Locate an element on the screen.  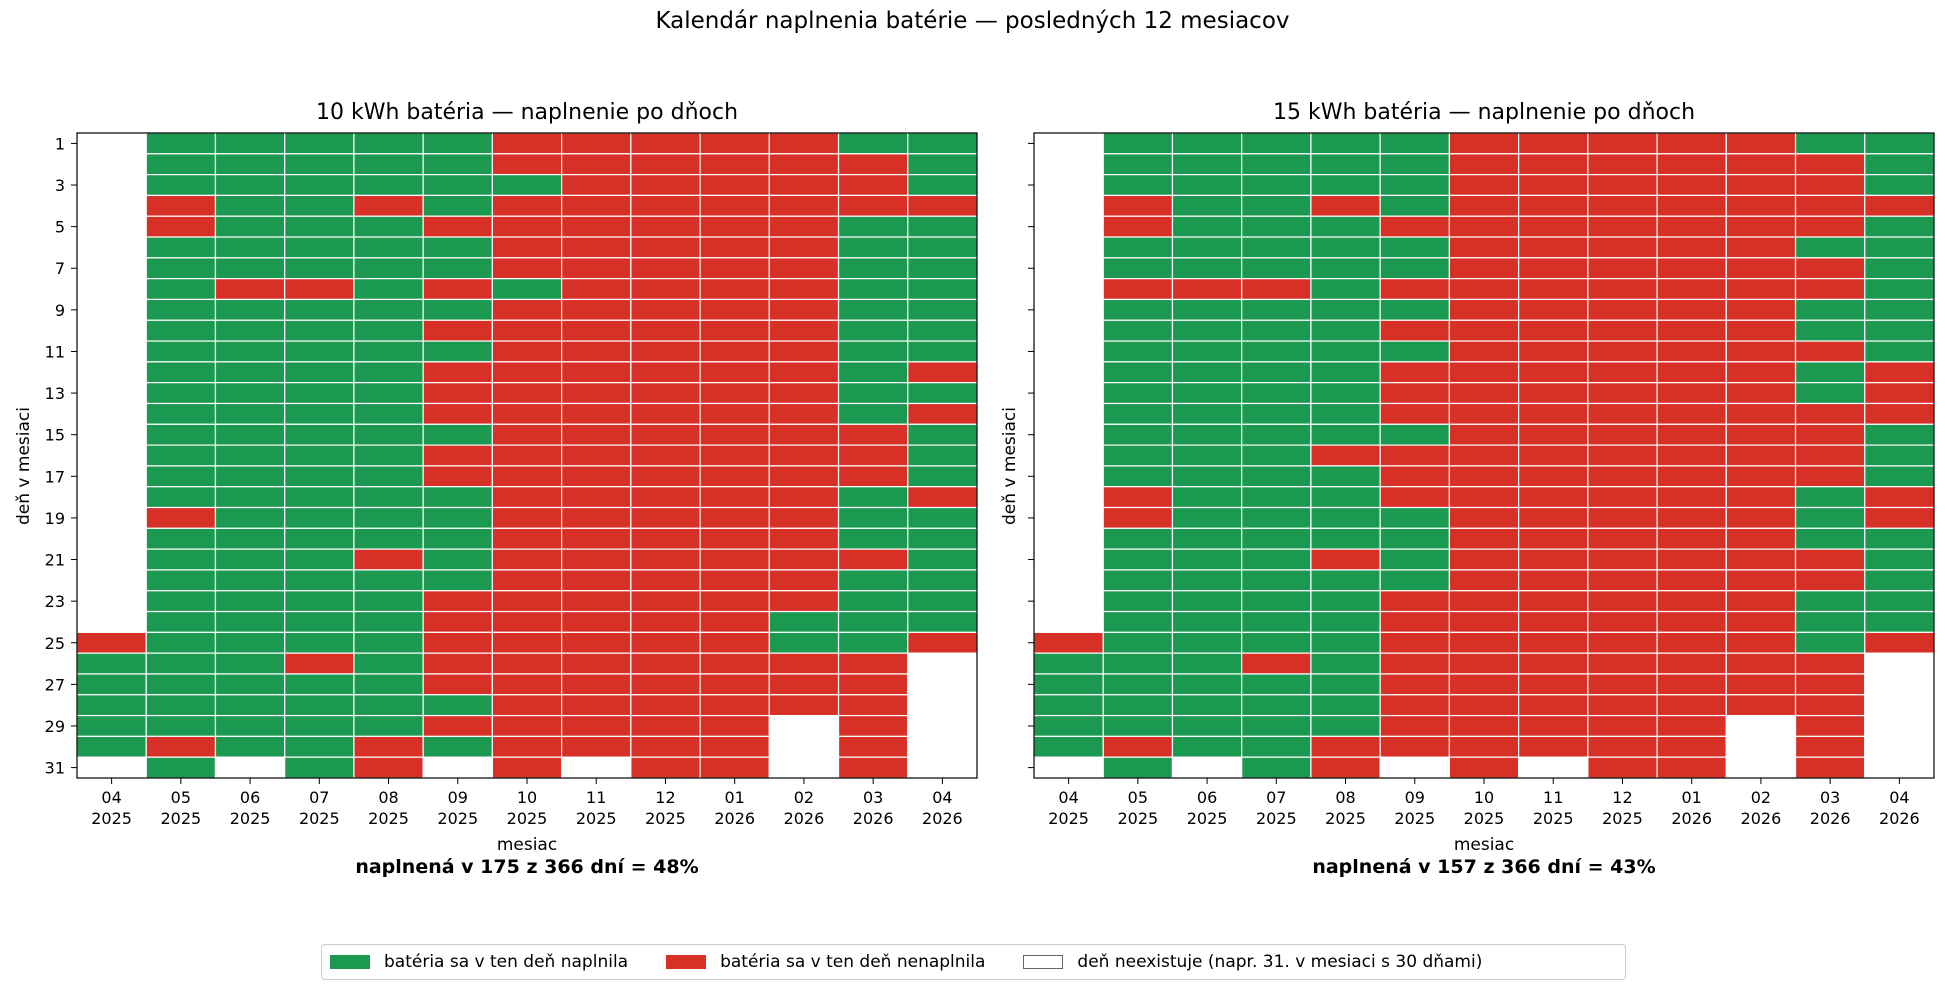
right-xtick-label-7: 11 2025 is located at coordinates (1553, 808).